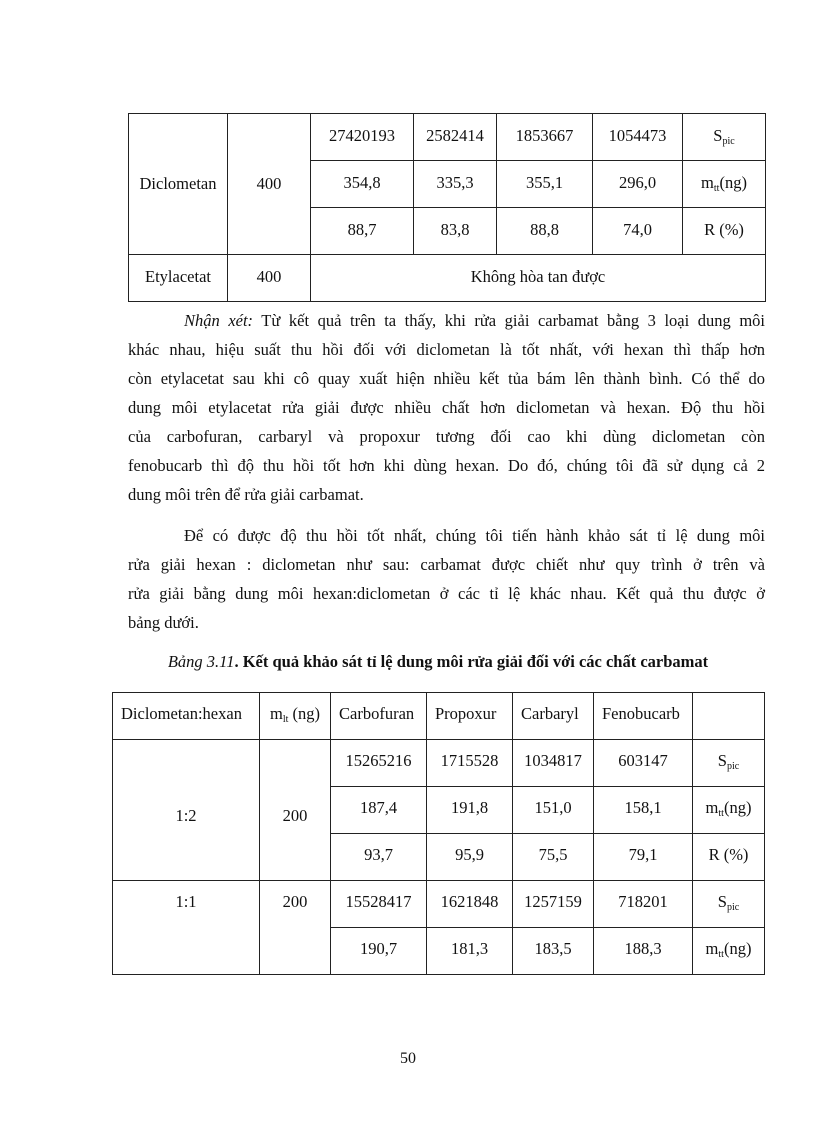 Image resolution: width=816 pixels, height=1123 pixels. I want to click on header-mass: mlt (ng), so click(295, 716).